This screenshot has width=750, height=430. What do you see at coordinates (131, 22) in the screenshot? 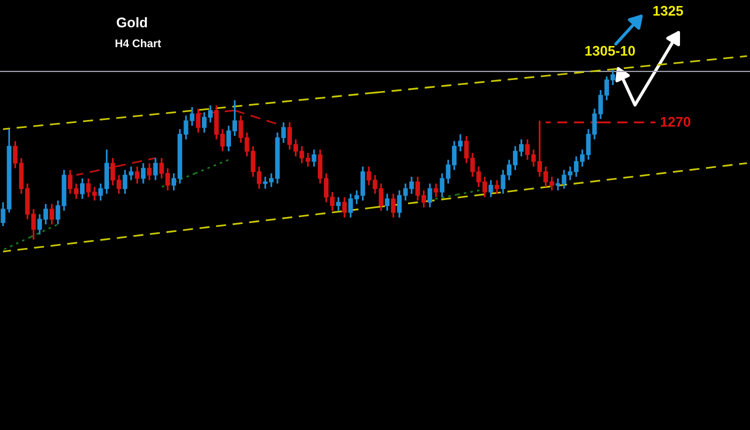
I see `chart-title: Gold` at bounding box center [131, 22].